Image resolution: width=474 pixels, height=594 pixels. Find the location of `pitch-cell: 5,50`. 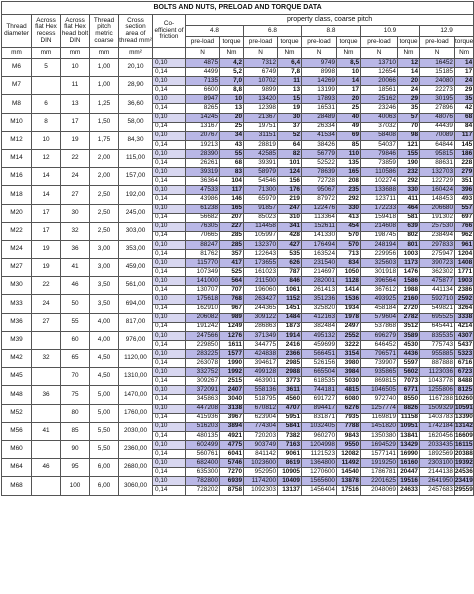

pitch-cell: 5,50 is located at coordinates (104, 449).